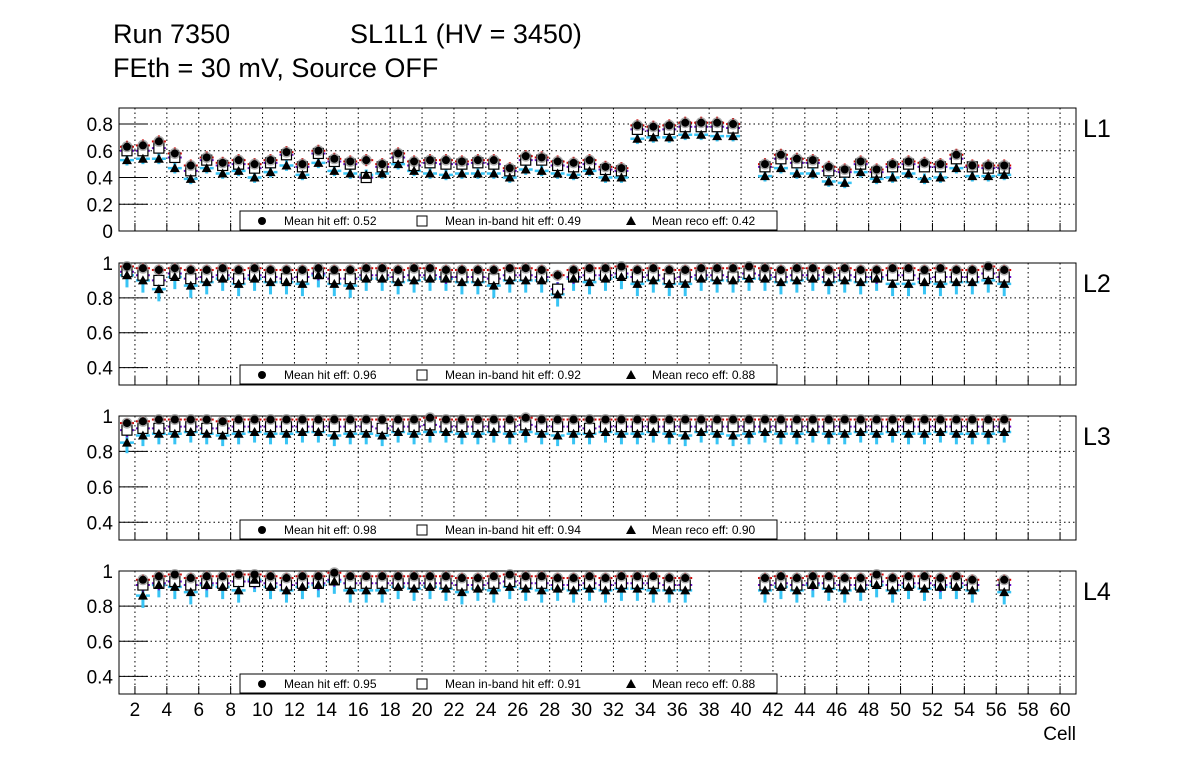  I want to click on legend-inband-label: Mean in-band hit eff: 0.94, so click(513, 530).